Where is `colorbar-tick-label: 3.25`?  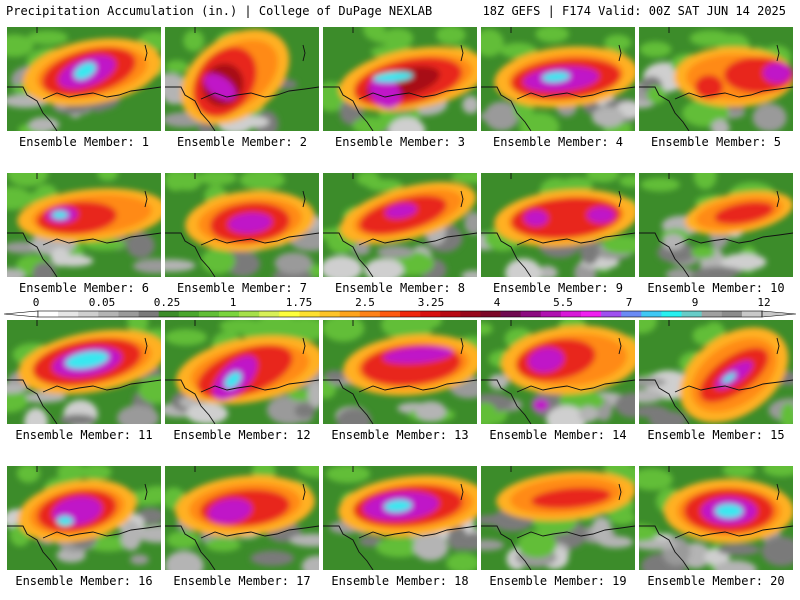 colorbar-tick-label: 3.25 is located at coordinates (431, 302).